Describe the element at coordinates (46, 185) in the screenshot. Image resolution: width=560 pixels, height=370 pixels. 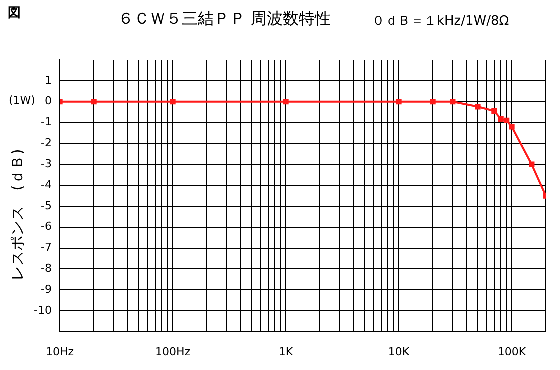
I see `y-tick-label: -4` at that location.